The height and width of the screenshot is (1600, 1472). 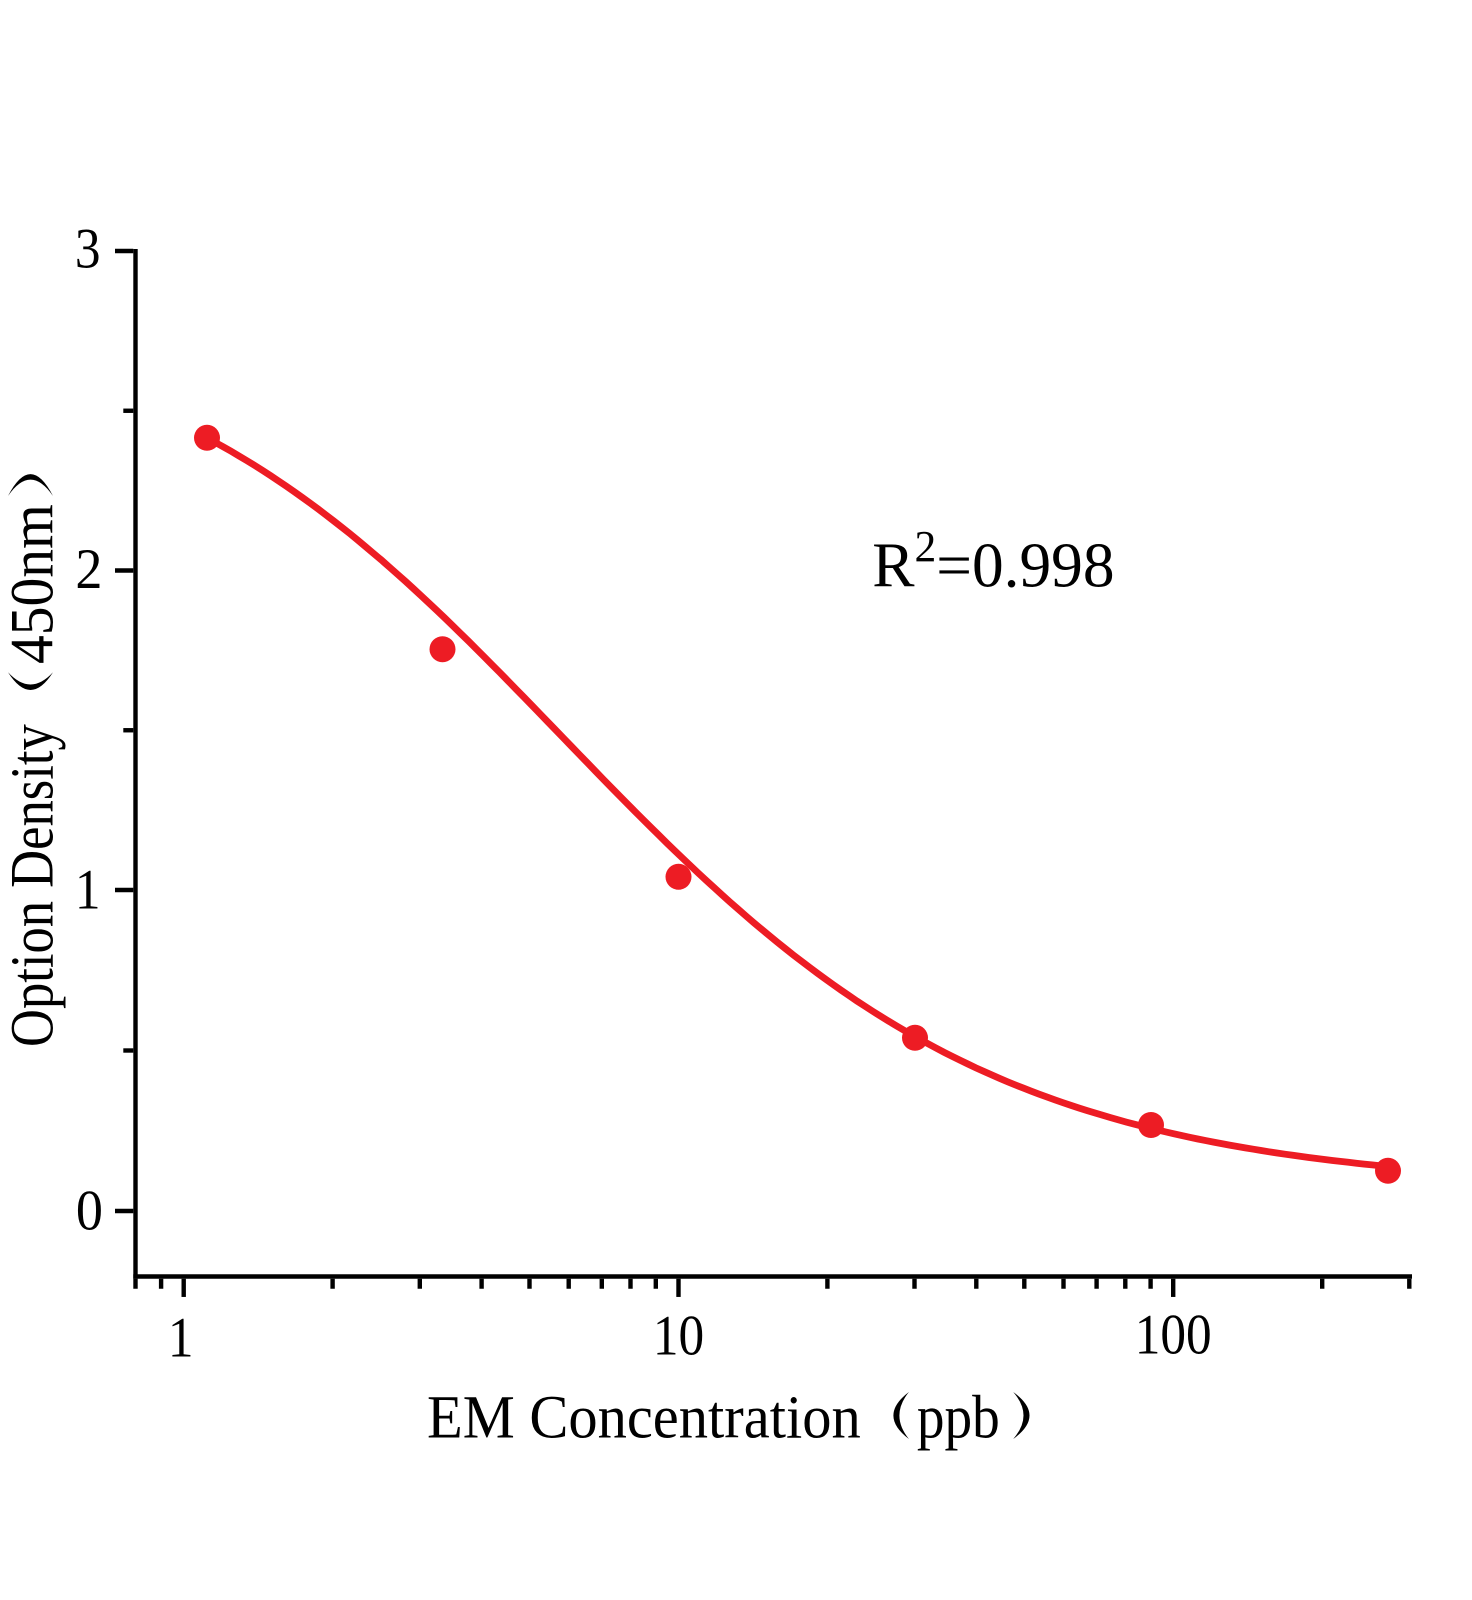 What do you see at coordinates (33, 885) in the screenshot?
I see `svg-text: Option Density` at bounding box center [33, 885].